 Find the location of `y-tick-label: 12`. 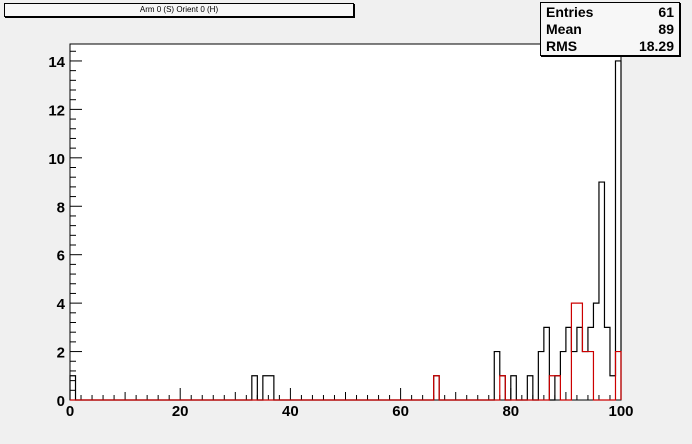

y-tick-label: 12 is located at coordinates (56, 110).